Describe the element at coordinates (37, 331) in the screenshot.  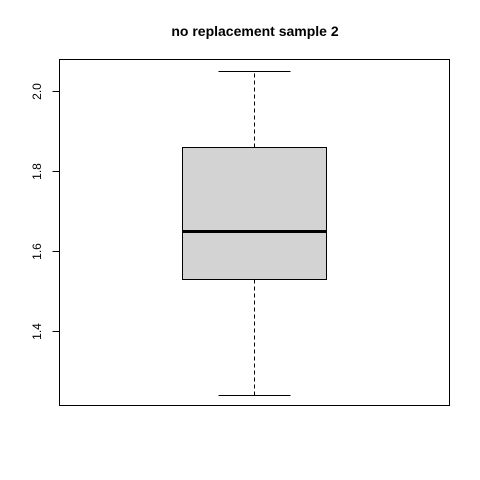
I see `y-tick-label: 1.4` at that location.